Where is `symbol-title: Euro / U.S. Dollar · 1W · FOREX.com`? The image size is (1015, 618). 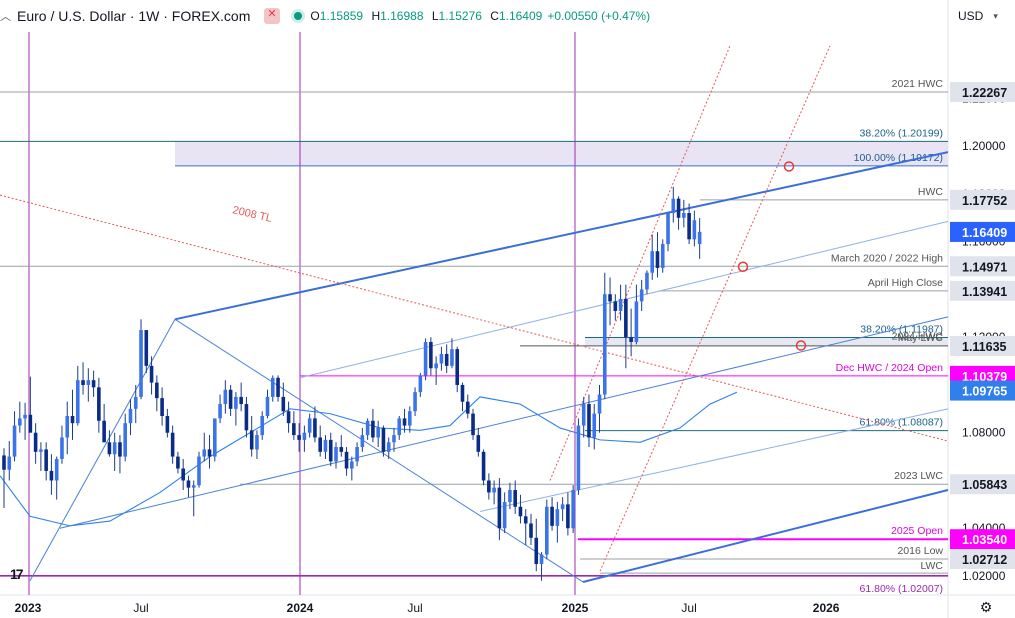 symbol-title: Euro / U.S. Dollar · 1W · FOREX.com is located at coordinates (134, 16).